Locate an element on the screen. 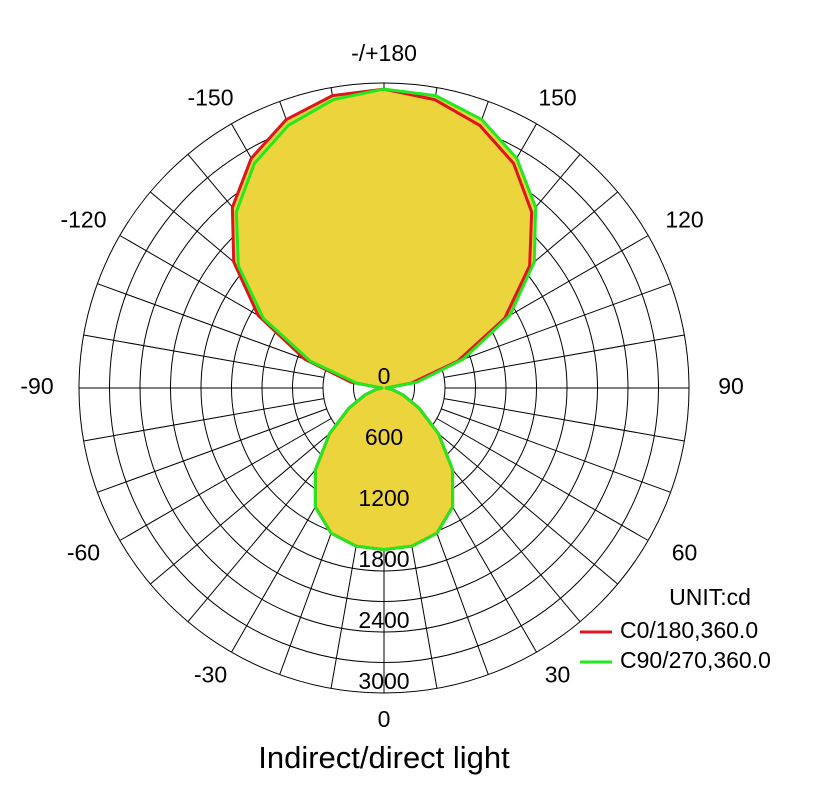 The image size is (817, 800). angle-tick-label: 60 is located at coordinates (685, 553).